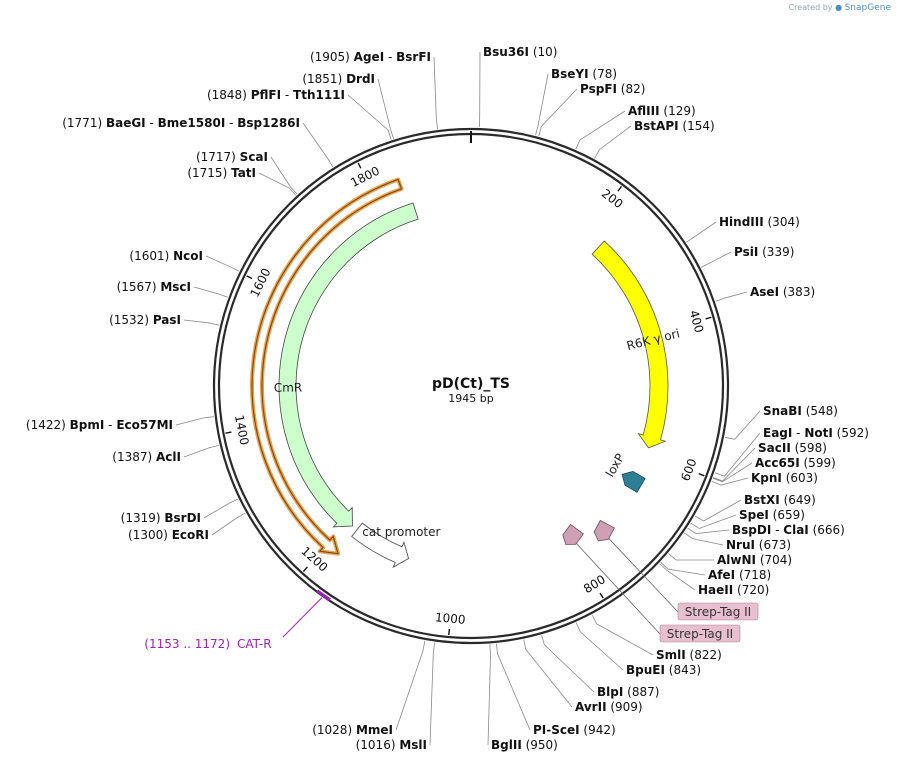 The image size is (897, 763). I want to click on primer-cat-r, so click(323, 595).